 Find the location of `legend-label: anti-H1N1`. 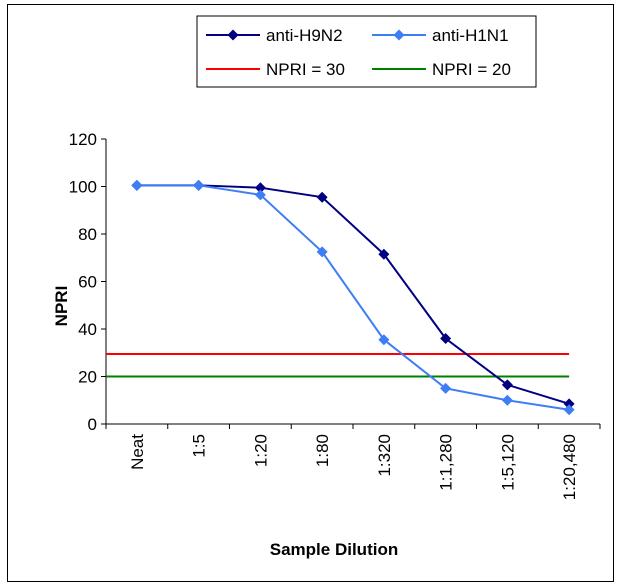

legend-label: anti-H1N1 is located at coordinates (470, 35).